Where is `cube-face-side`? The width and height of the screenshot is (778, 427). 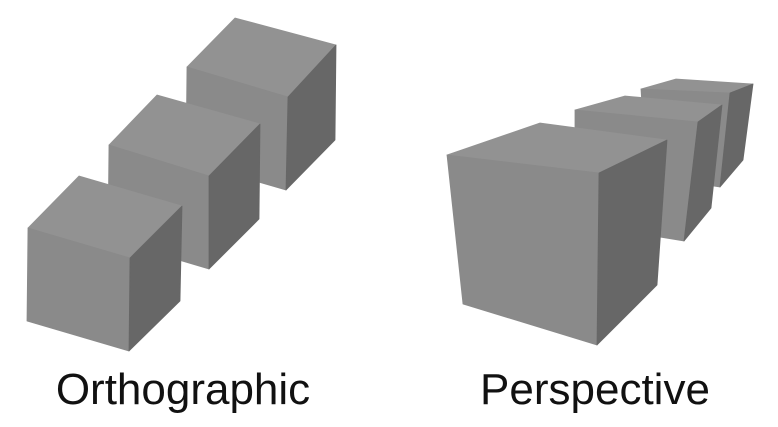
cube-face-side is located at coordinates (632, 242).